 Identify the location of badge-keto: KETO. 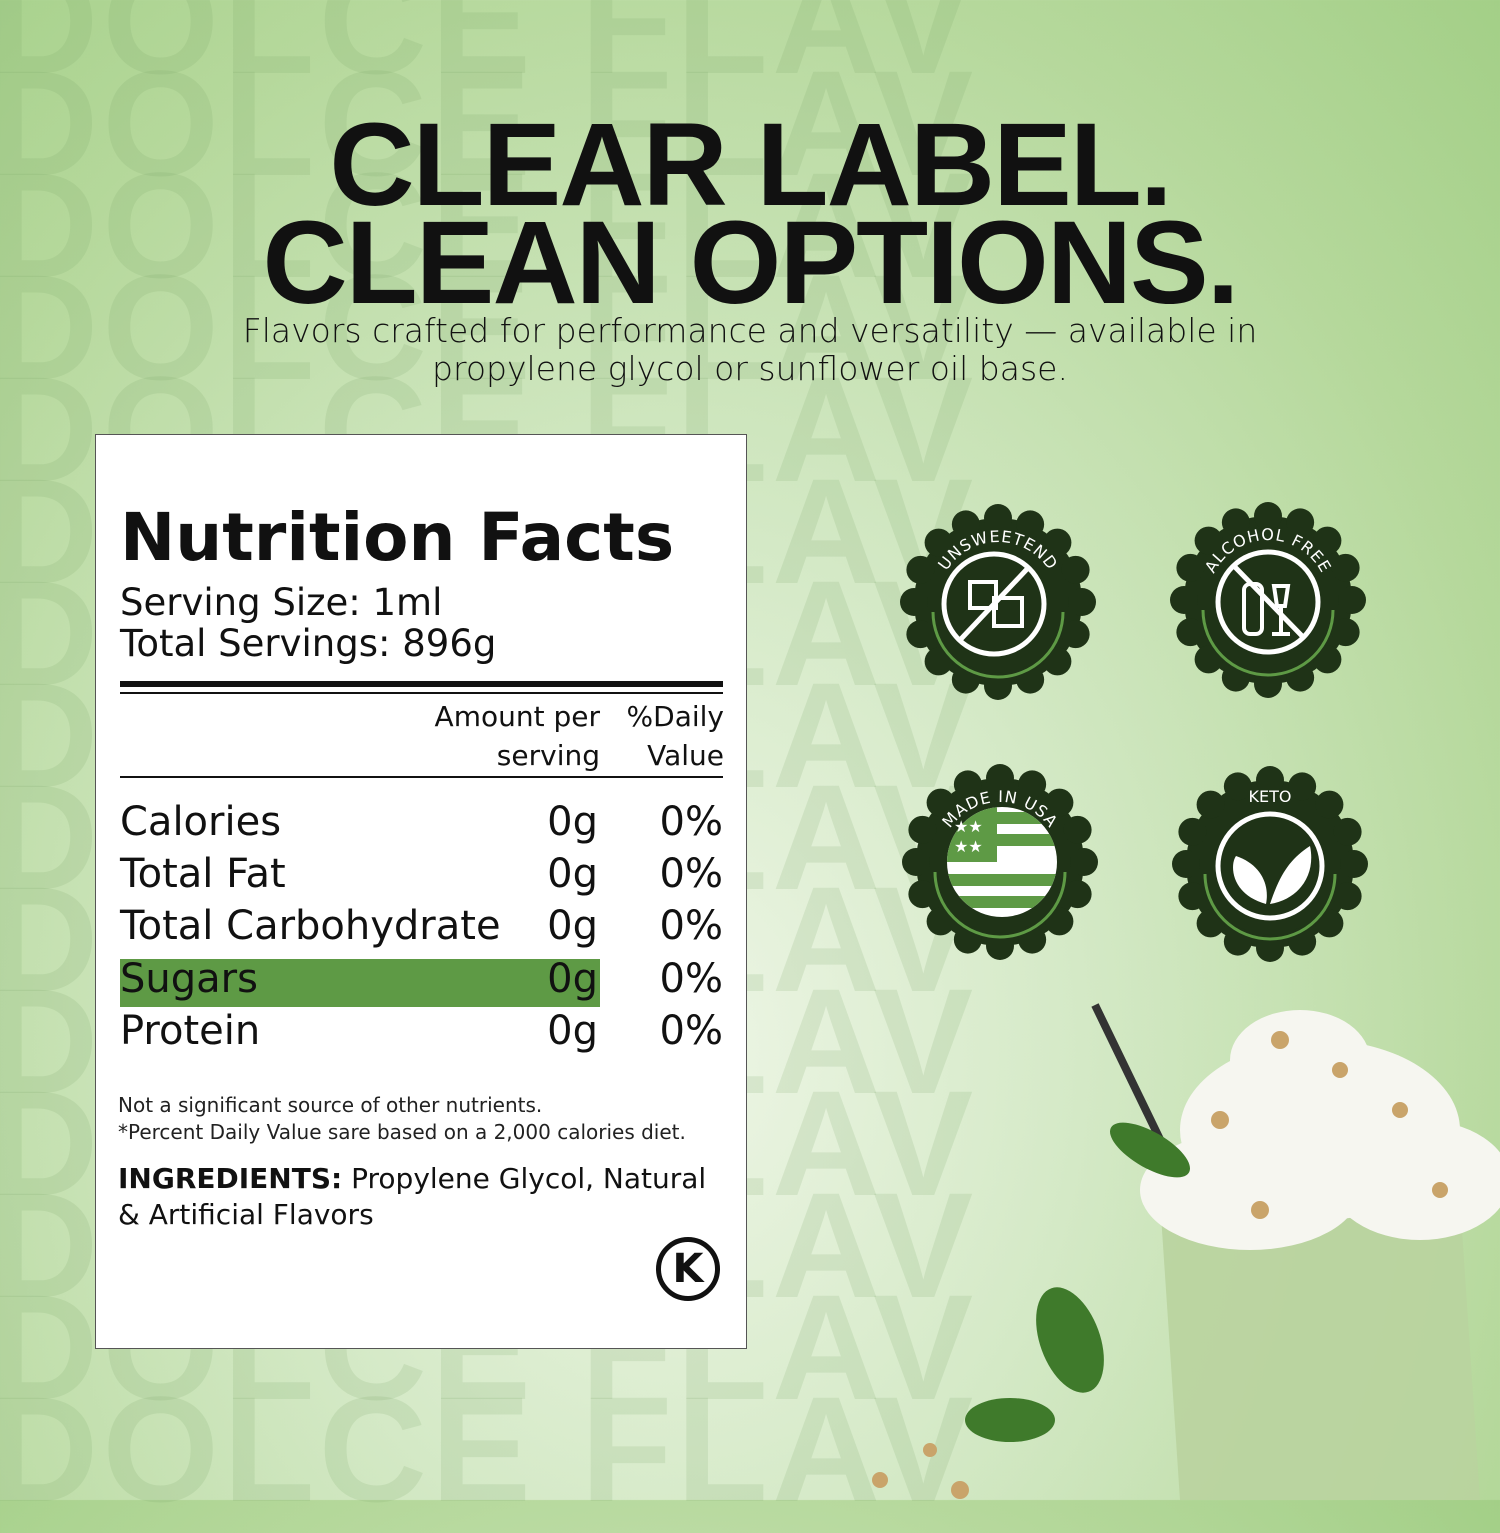
(1270, 864).